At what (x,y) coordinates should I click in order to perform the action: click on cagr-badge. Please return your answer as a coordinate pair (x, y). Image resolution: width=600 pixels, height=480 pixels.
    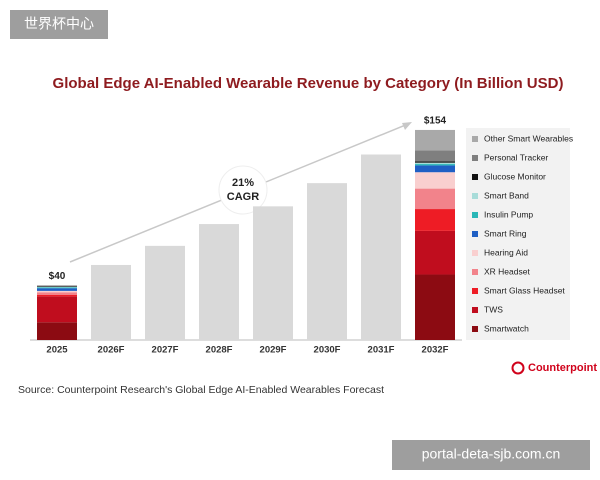
    Looking at the image, I should click on (243, 190).